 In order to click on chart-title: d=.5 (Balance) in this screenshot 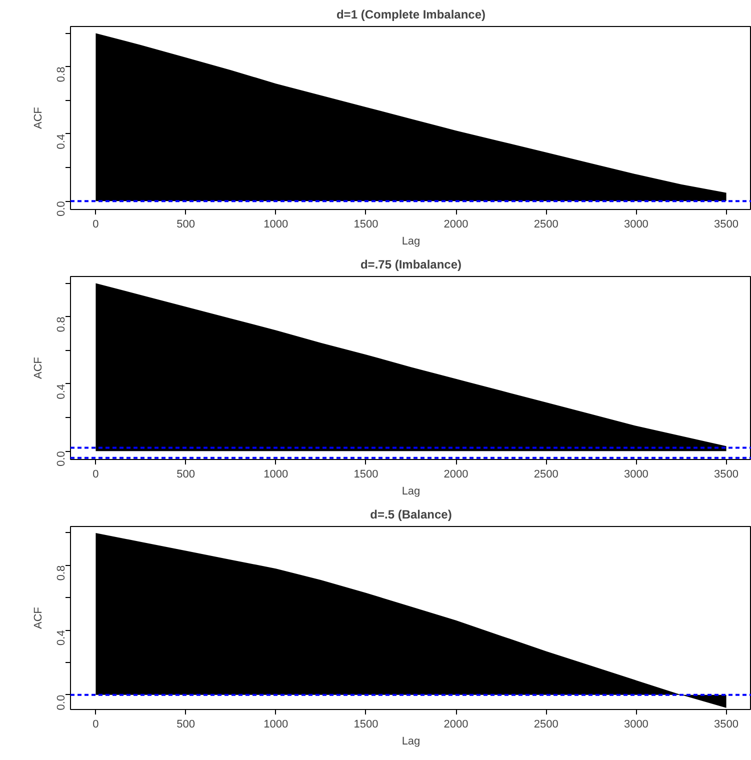, I will do `click(411, 515)`.